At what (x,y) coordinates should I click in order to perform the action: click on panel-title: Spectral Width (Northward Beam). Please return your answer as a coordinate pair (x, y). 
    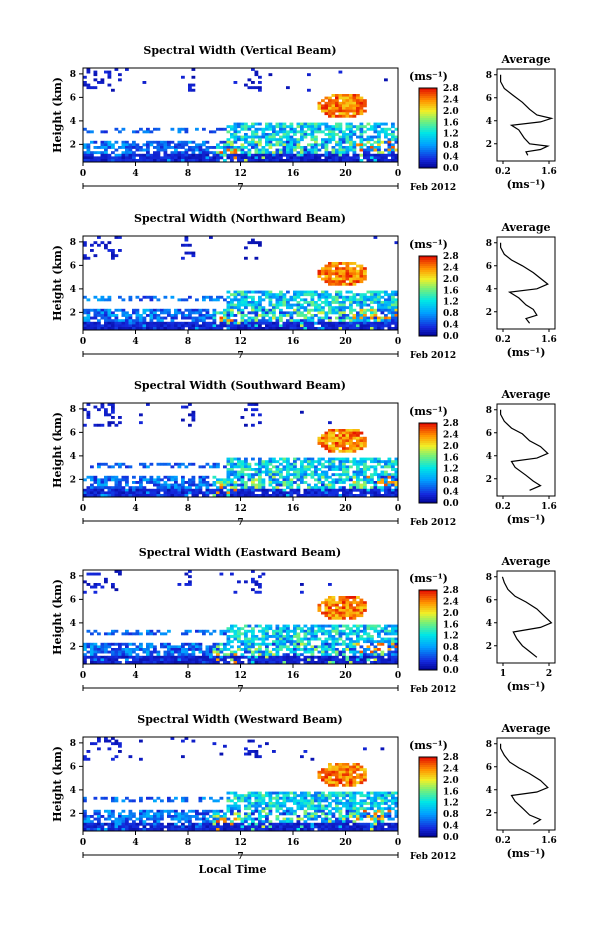
    Looking at the image, I should click on (240, 218).